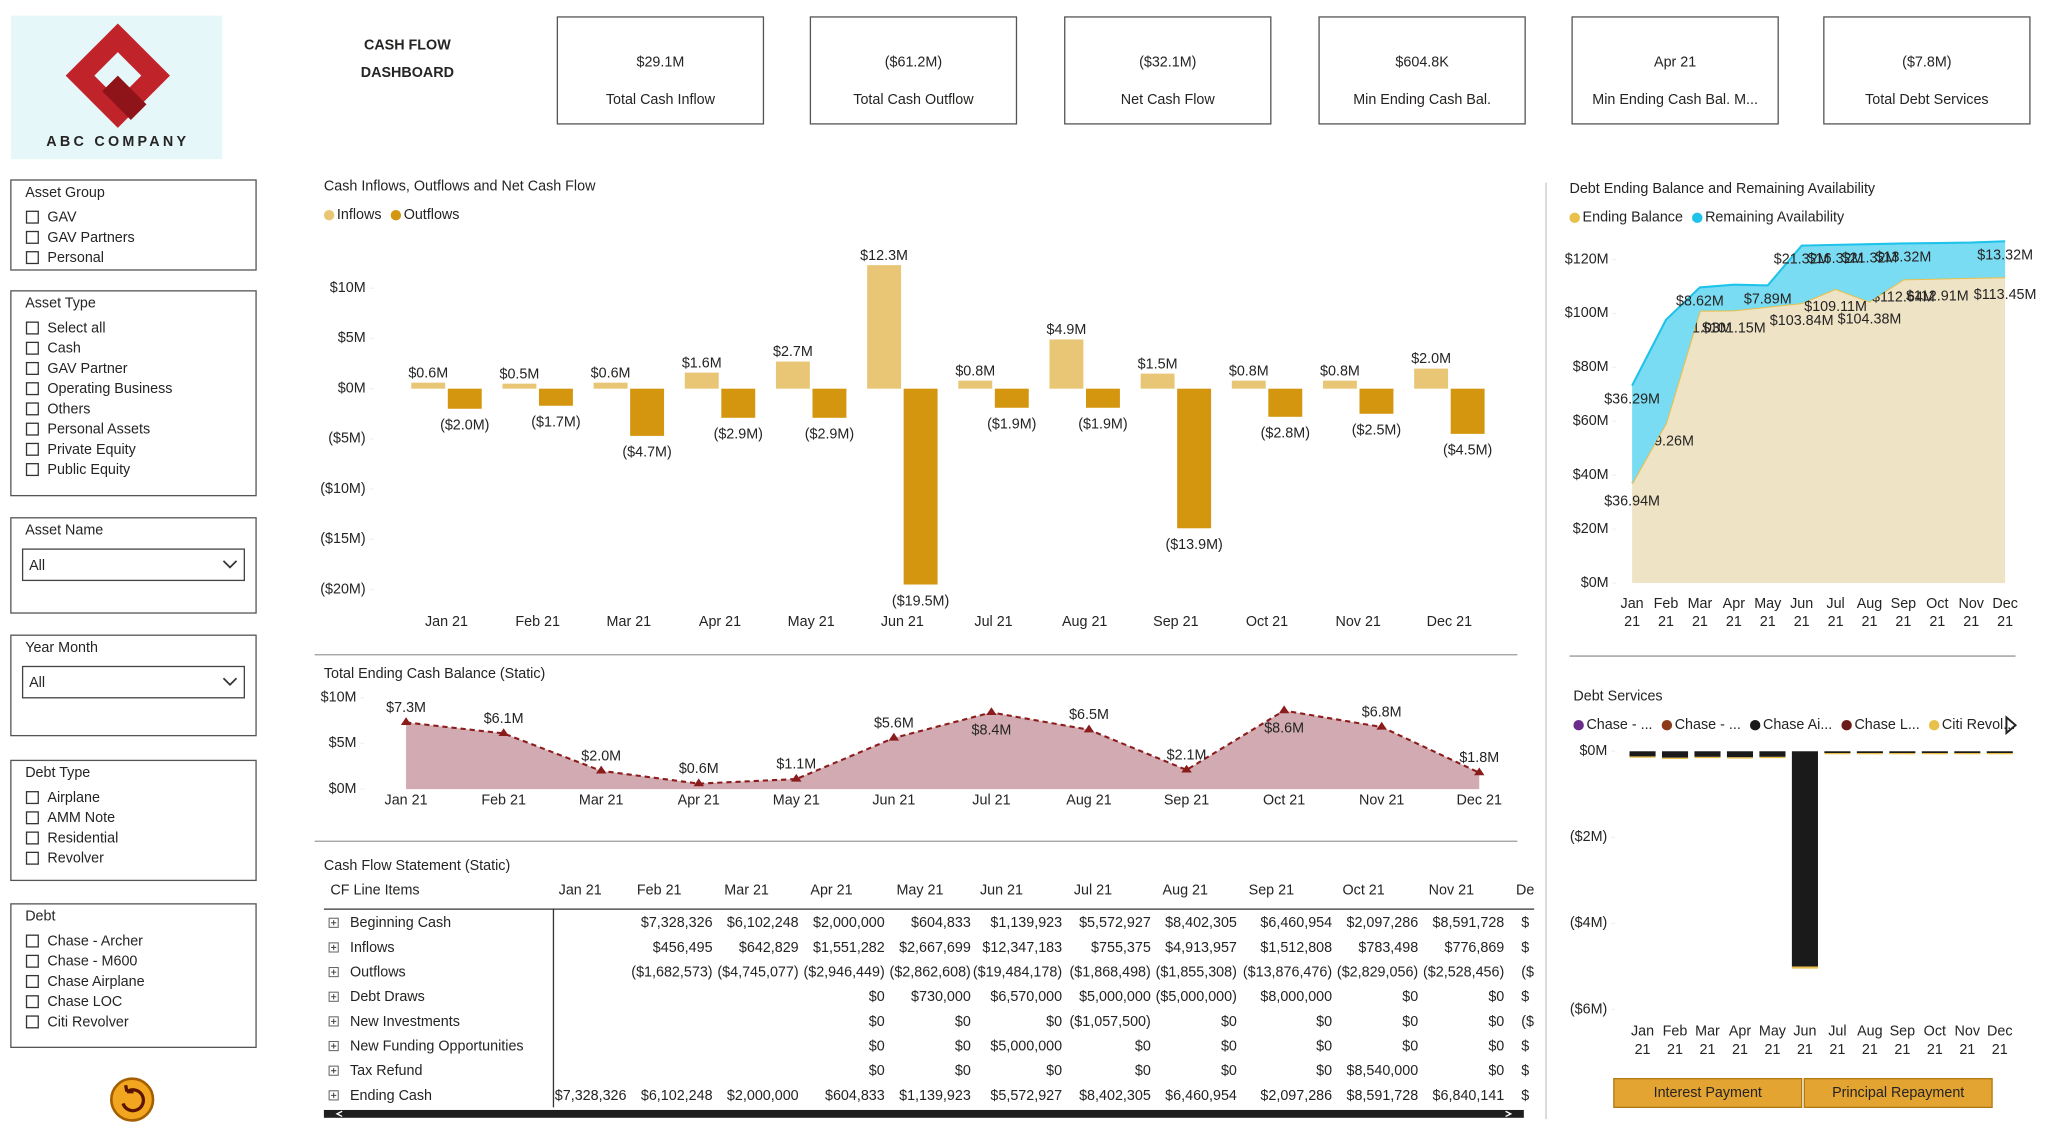  What do you see at coordinates (1196, 997) in the screenshot?
I see `table-cell: ($5,000,000)` at bounding box center [1196, 997].